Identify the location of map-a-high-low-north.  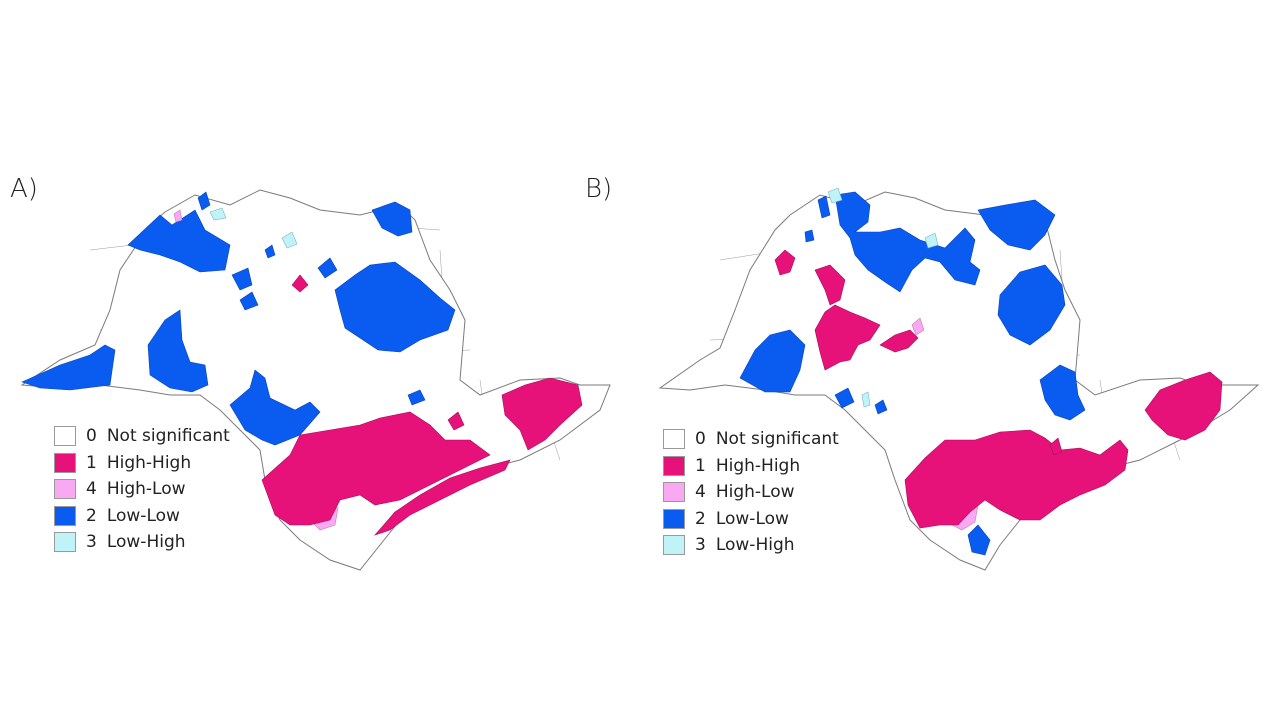
(178, 216).